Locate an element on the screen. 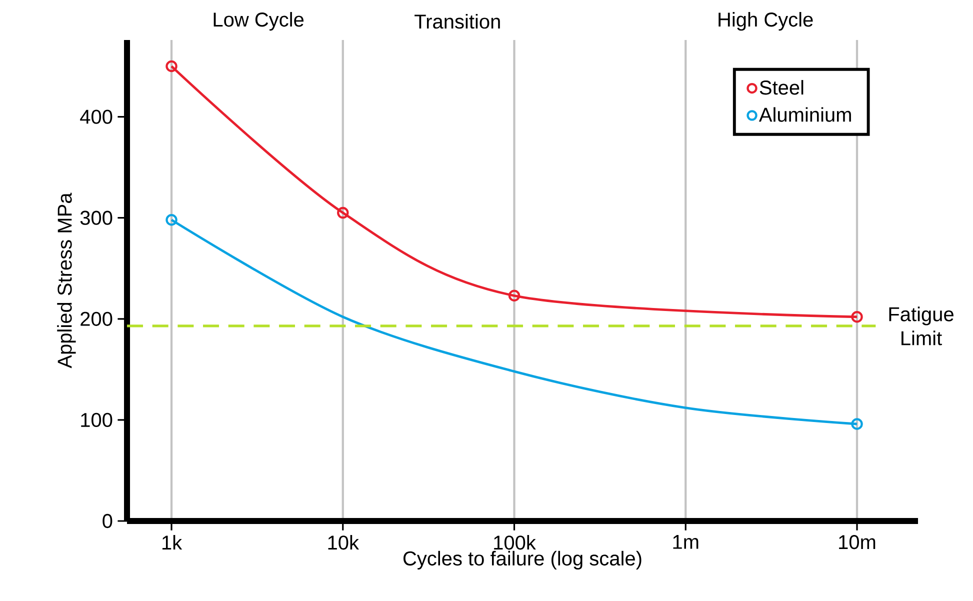 This screenshot has width=973, height=601. ref-line-label: Fatigue Limit is located at coordinates (921, 326).